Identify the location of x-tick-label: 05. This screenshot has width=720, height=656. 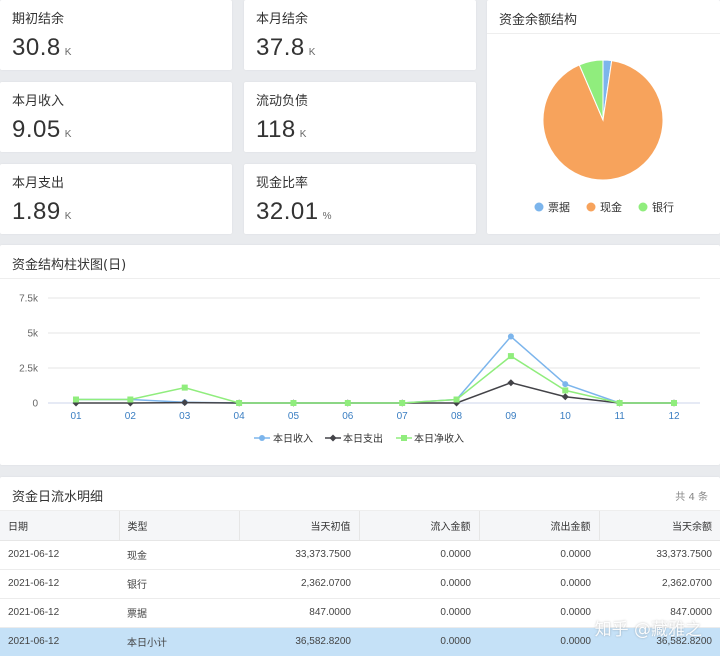
(294, 416).